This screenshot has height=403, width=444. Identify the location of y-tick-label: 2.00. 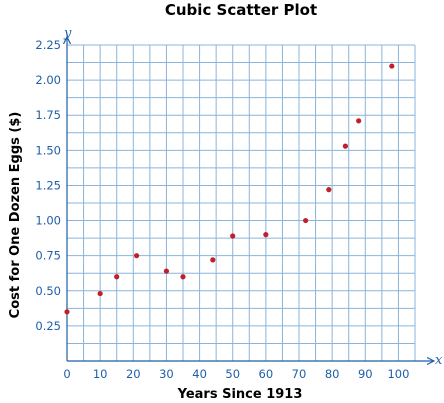
(48, 80).